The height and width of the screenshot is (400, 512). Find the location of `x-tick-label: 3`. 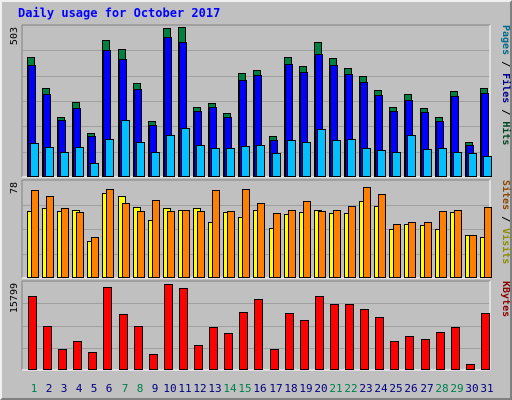

x-tick-label: 3 is located at coordinates (64, 388).